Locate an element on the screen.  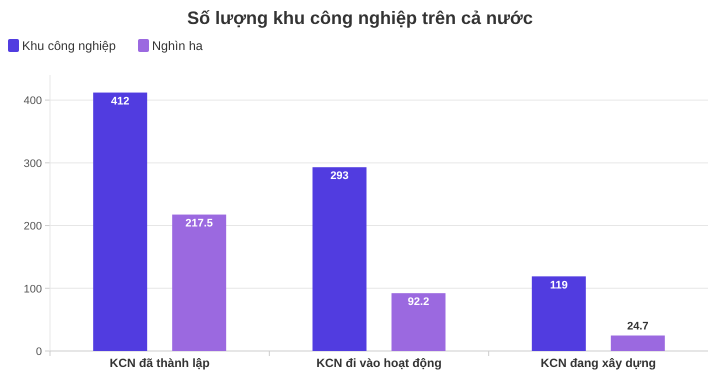
legend-label: Nghìn ha is located at coordinates (177, 46).